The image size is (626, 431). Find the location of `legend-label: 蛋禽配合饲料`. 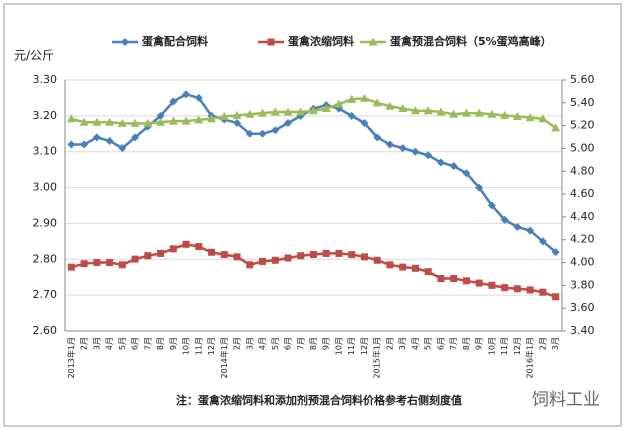

legend-label: 蛋禽配合饲料 is located at coordinates (175, 41).